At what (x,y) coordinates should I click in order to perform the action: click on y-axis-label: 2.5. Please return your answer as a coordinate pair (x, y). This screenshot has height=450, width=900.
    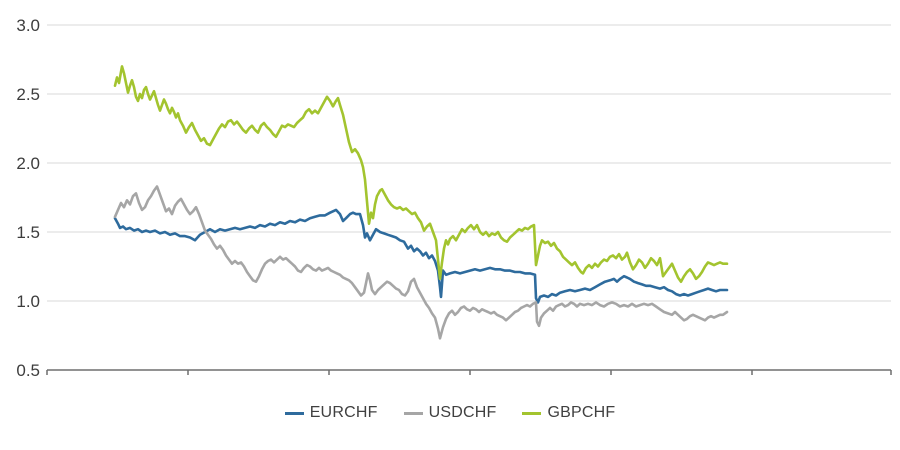
    Looking at the image, I should click on (28, 94).